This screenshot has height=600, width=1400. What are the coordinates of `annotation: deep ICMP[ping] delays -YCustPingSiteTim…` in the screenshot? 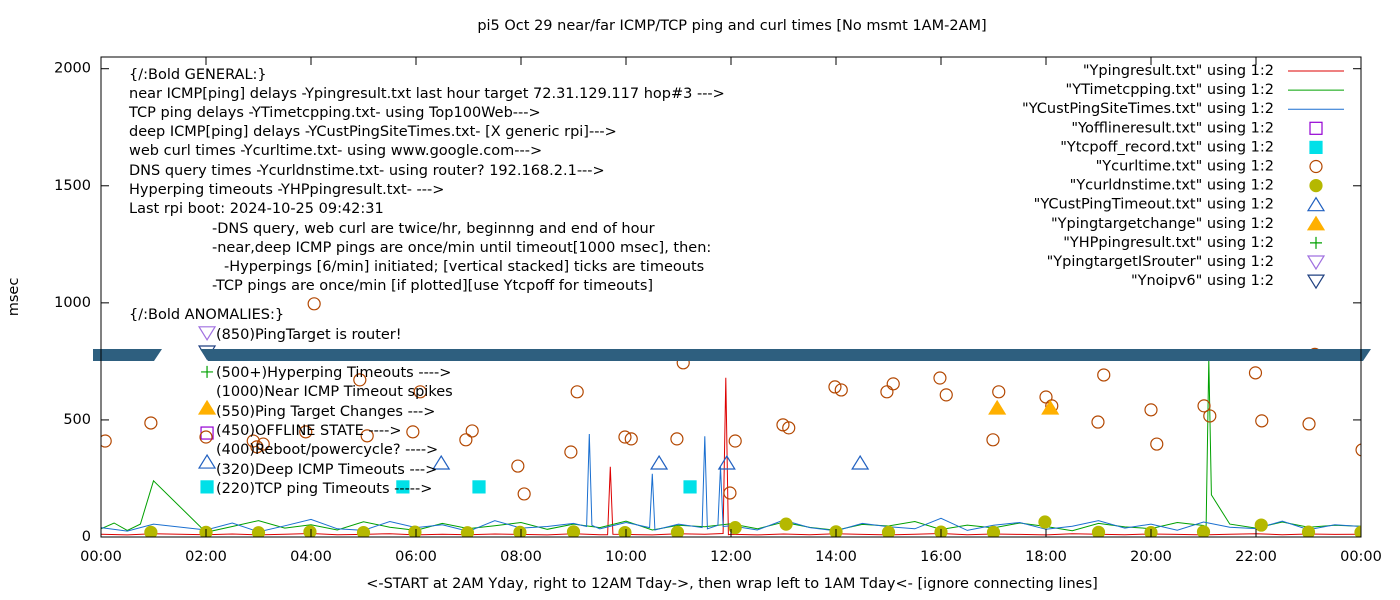 It's located at (373, 132).